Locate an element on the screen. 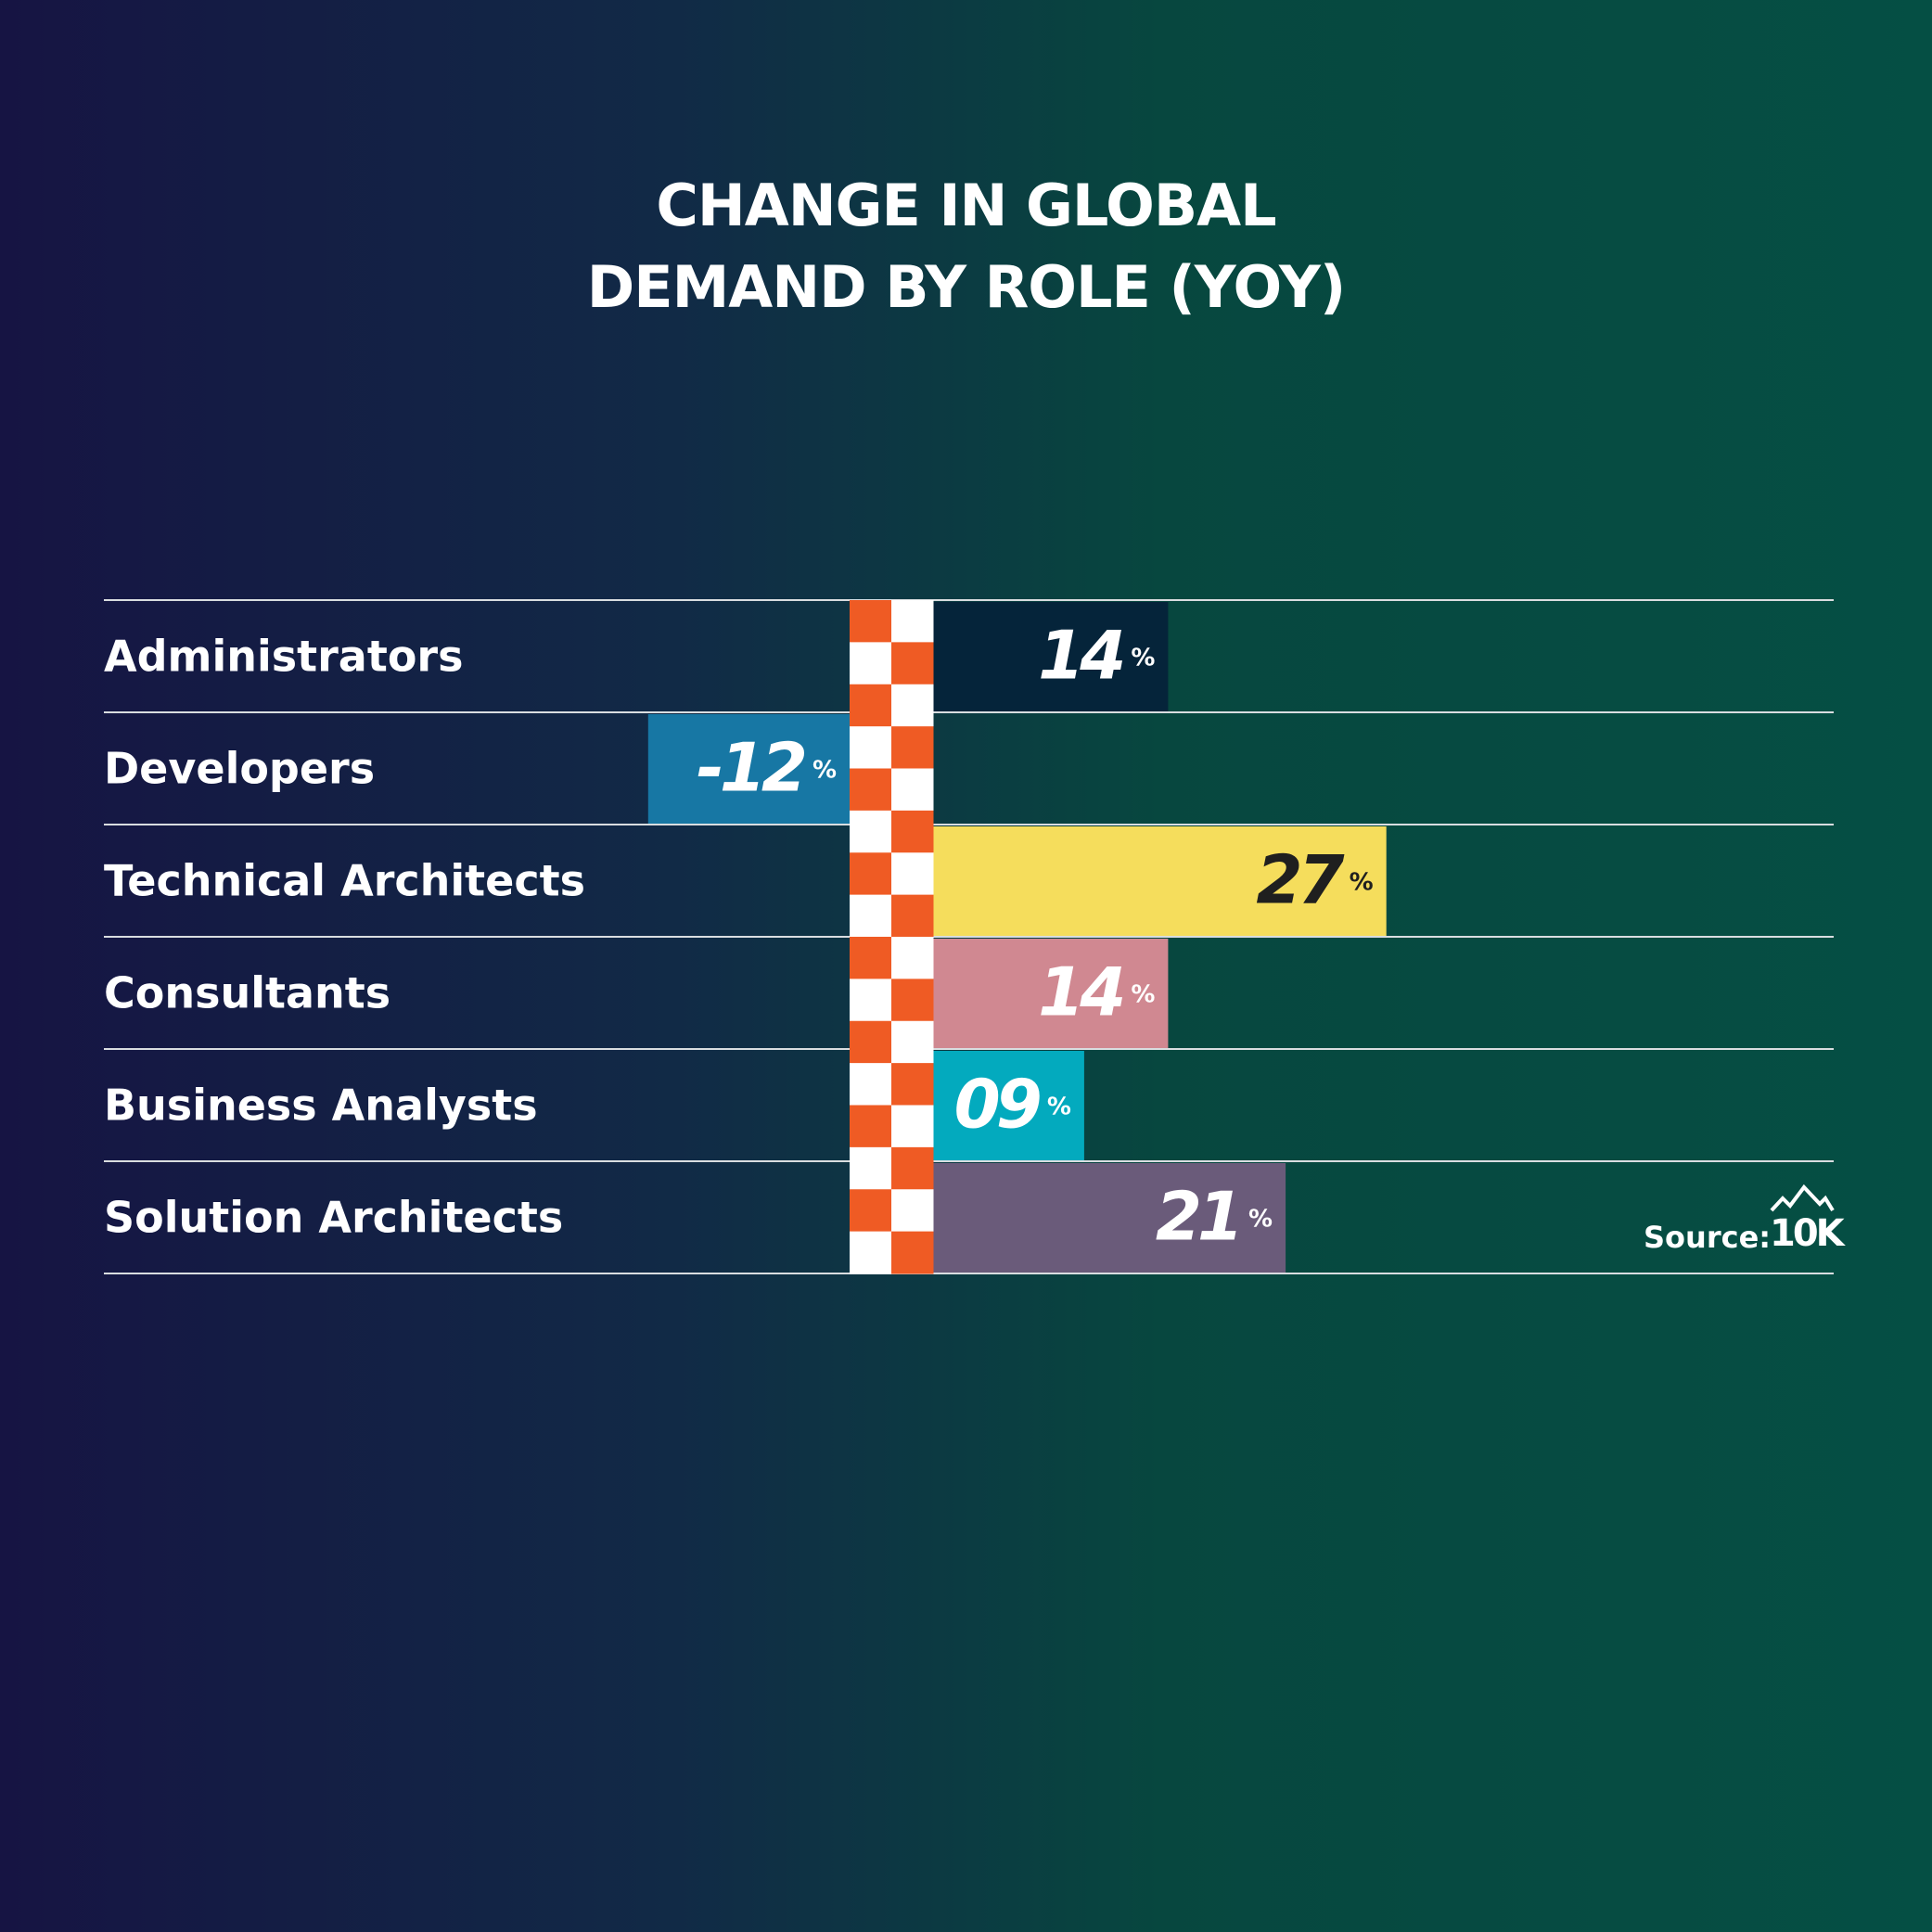 The height and width of the screenshot is (1932, 1932). bar-solution-architects is located at coordinates (1109, 1218).